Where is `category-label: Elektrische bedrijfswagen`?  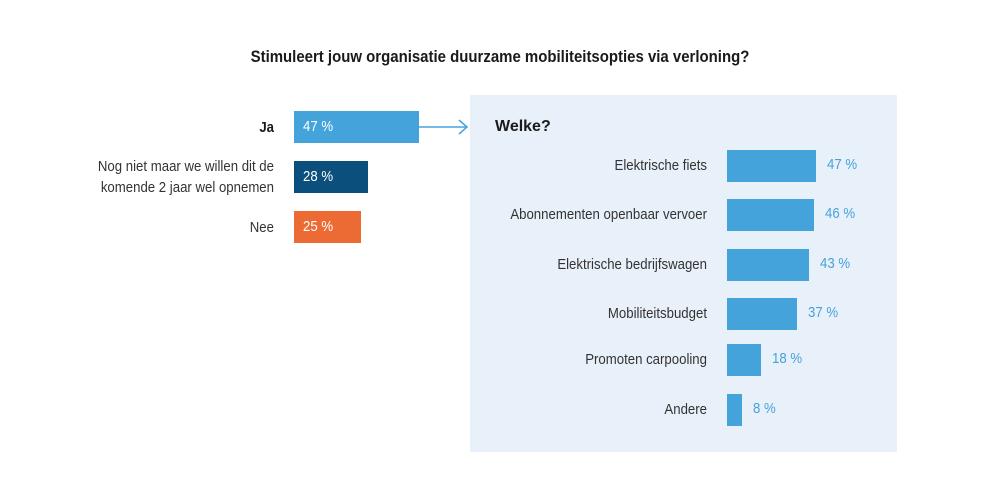 category-label: Elektrische bedrijfswagen is located at coordinates (632, 264).